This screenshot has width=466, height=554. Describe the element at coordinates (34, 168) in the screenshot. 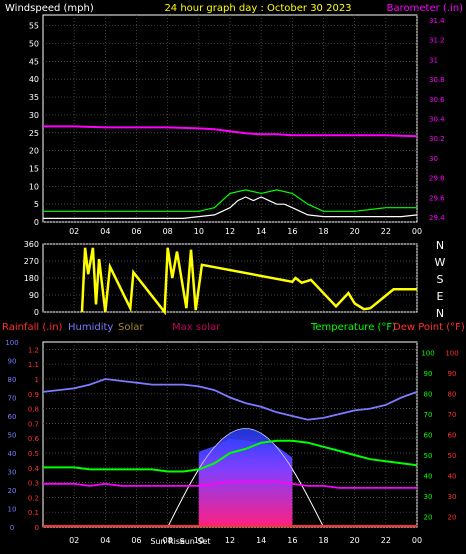

I see `wind-tick-label: 15` at that location.